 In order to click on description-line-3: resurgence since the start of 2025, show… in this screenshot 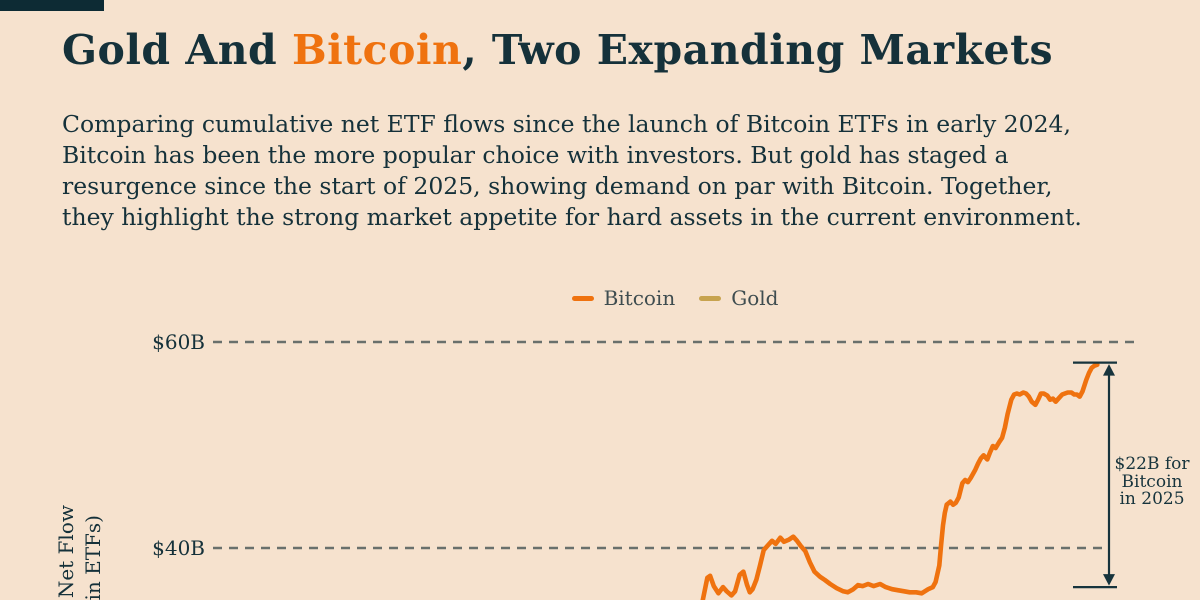, I will do `click(557, 186)`.